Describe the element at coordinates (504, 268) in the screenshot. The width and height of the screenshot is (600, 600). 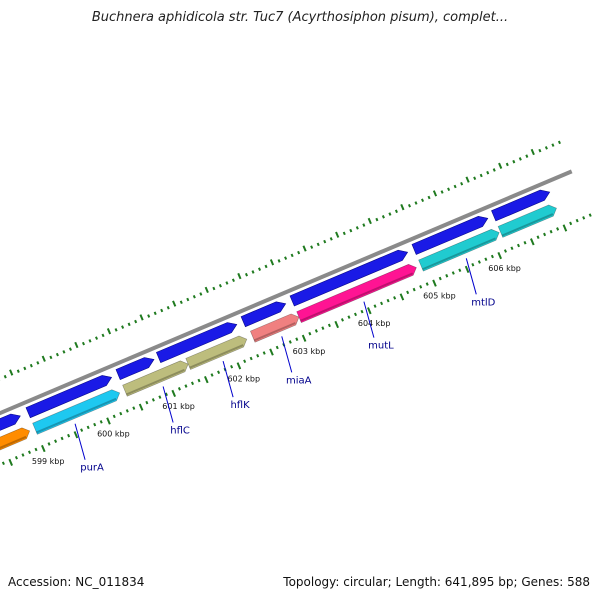
I see `ruler-label: 606 kbp` at that location.